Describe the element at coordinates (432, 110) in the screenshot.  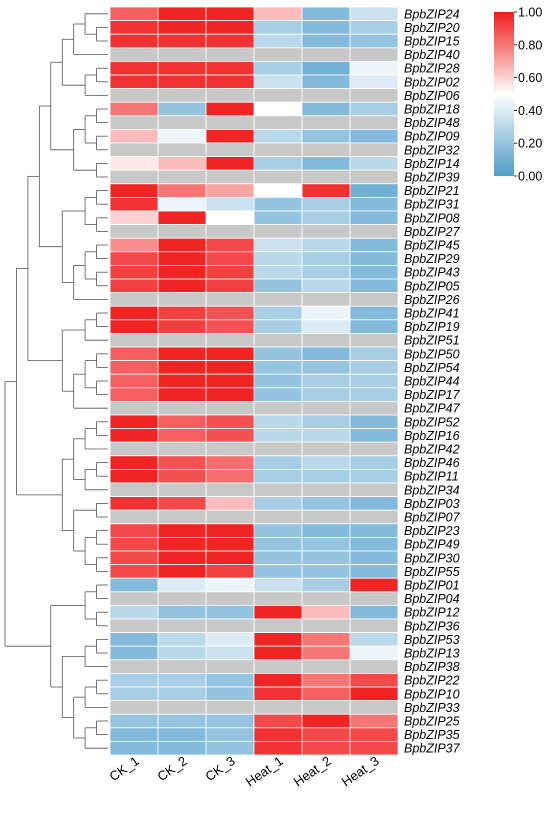
I see `row-label: BpbZIP18` at that location.